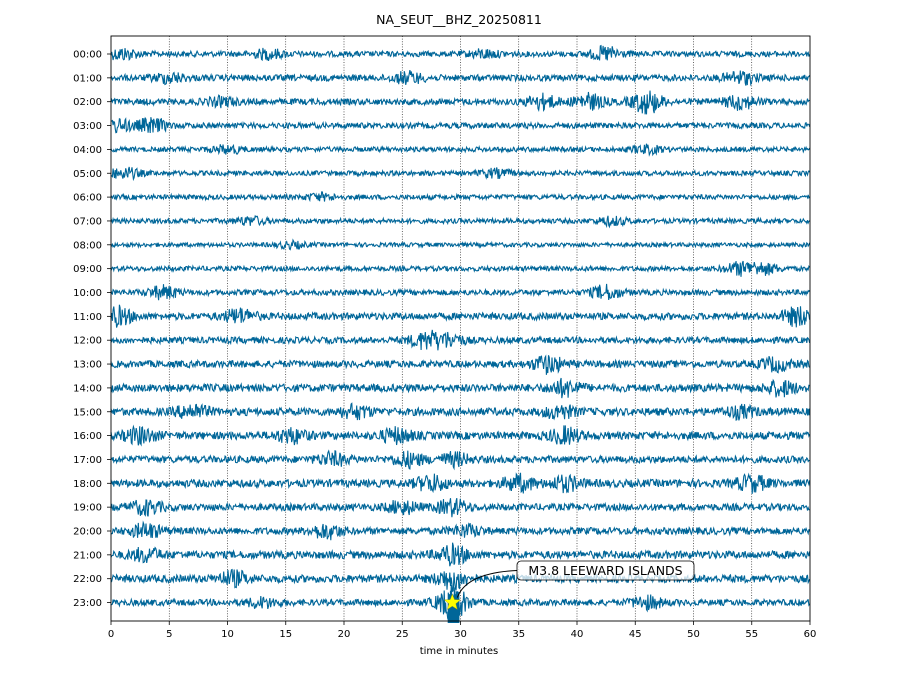 Image resolution: width=919 pixels, height=690 pixels. What do you see at coordinates (460, 292) in the screenshot?
I see `trace-10:00` at bounding box center [460, 292].